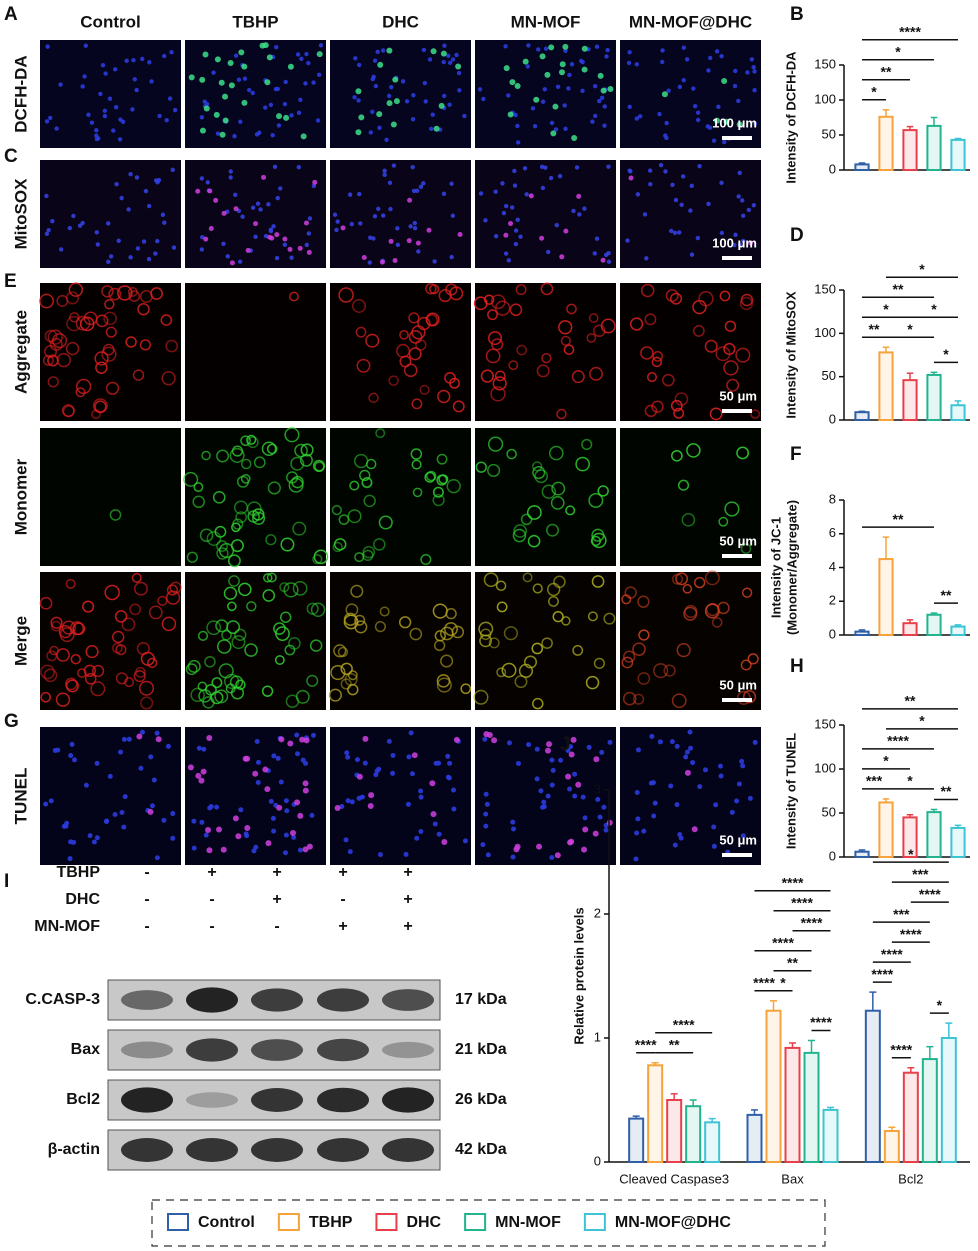 Image resolution: width=978 pixels, height=1251 pixels. I want to click on y-axis-label: Intensity of JC-1, so click(775, 567).